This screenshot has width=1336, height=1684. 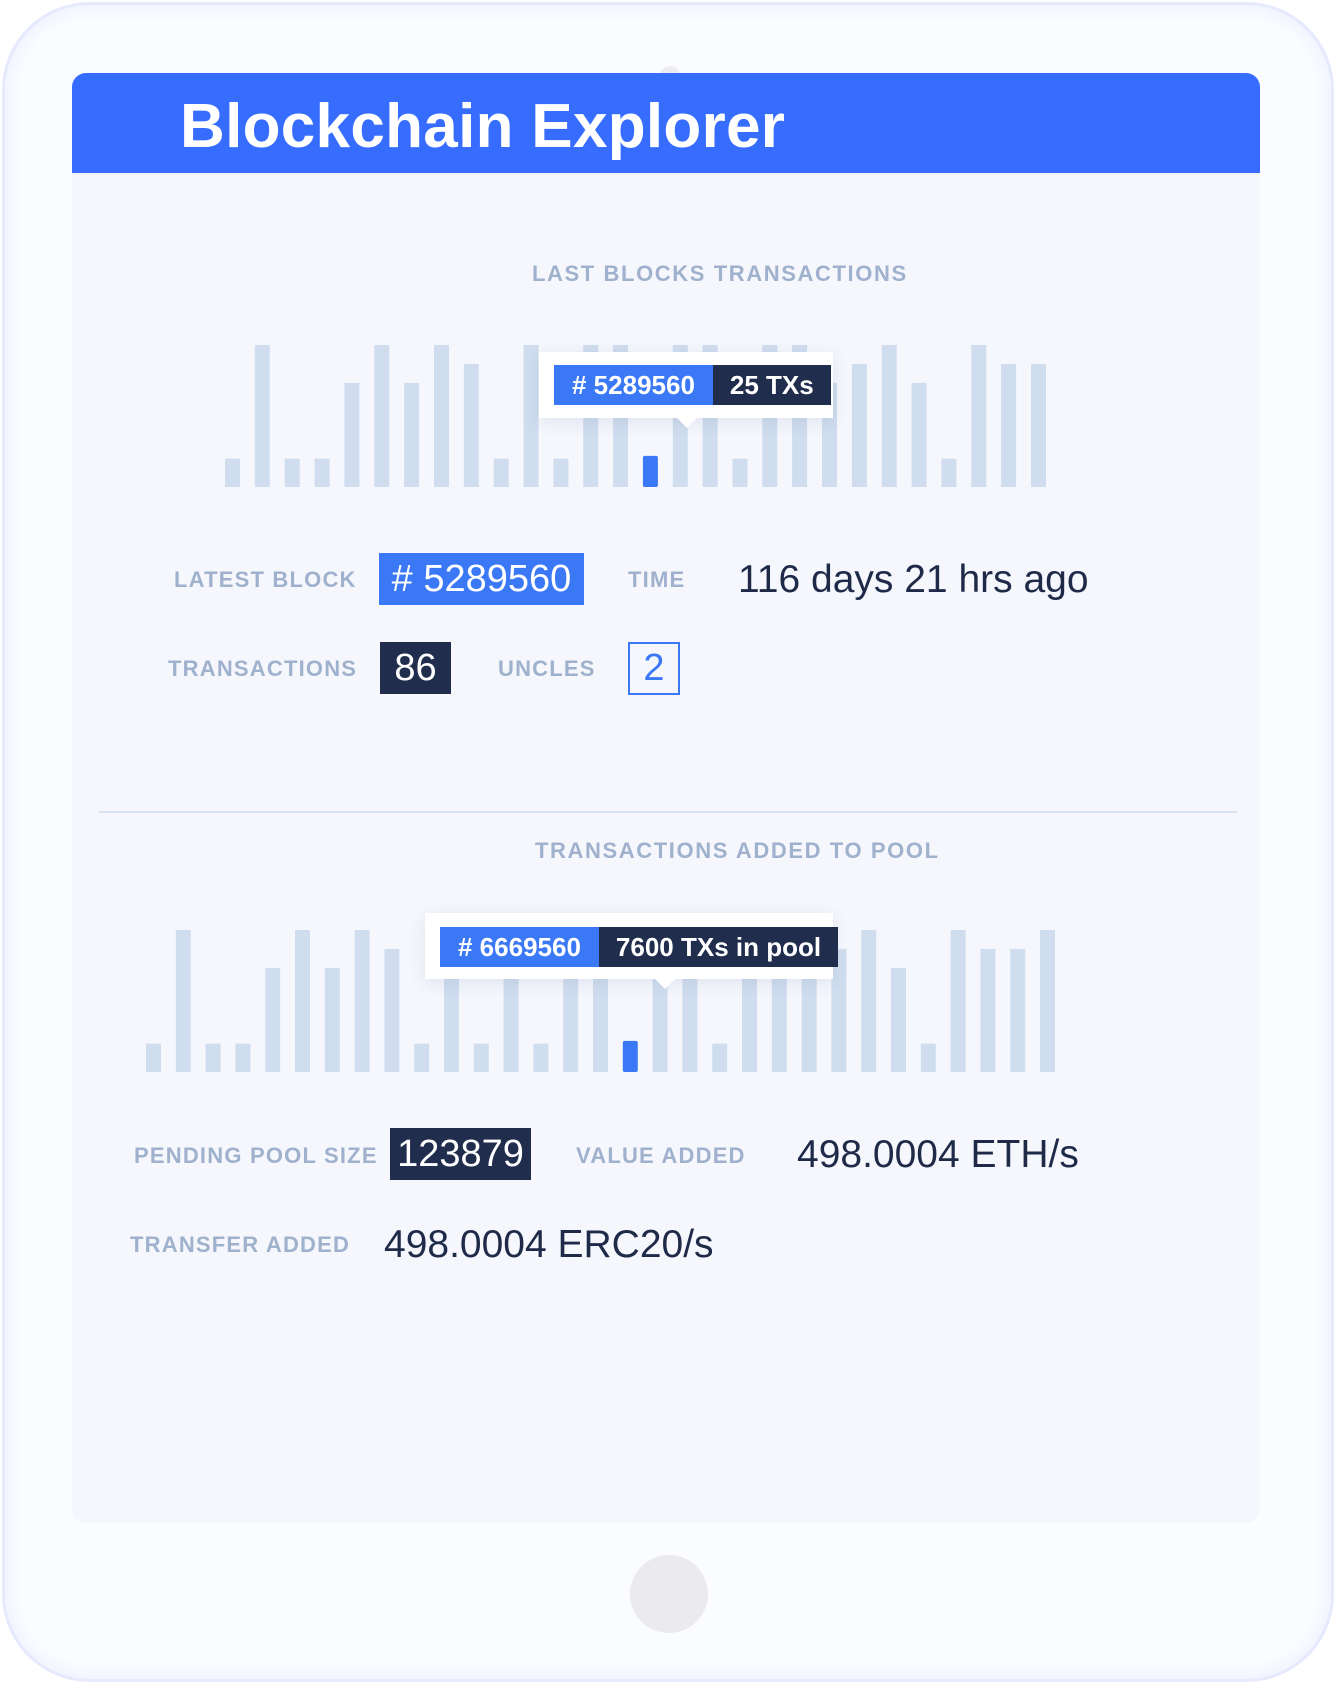 I want to click on transactions-value: 86, so click(x=415, y=668).